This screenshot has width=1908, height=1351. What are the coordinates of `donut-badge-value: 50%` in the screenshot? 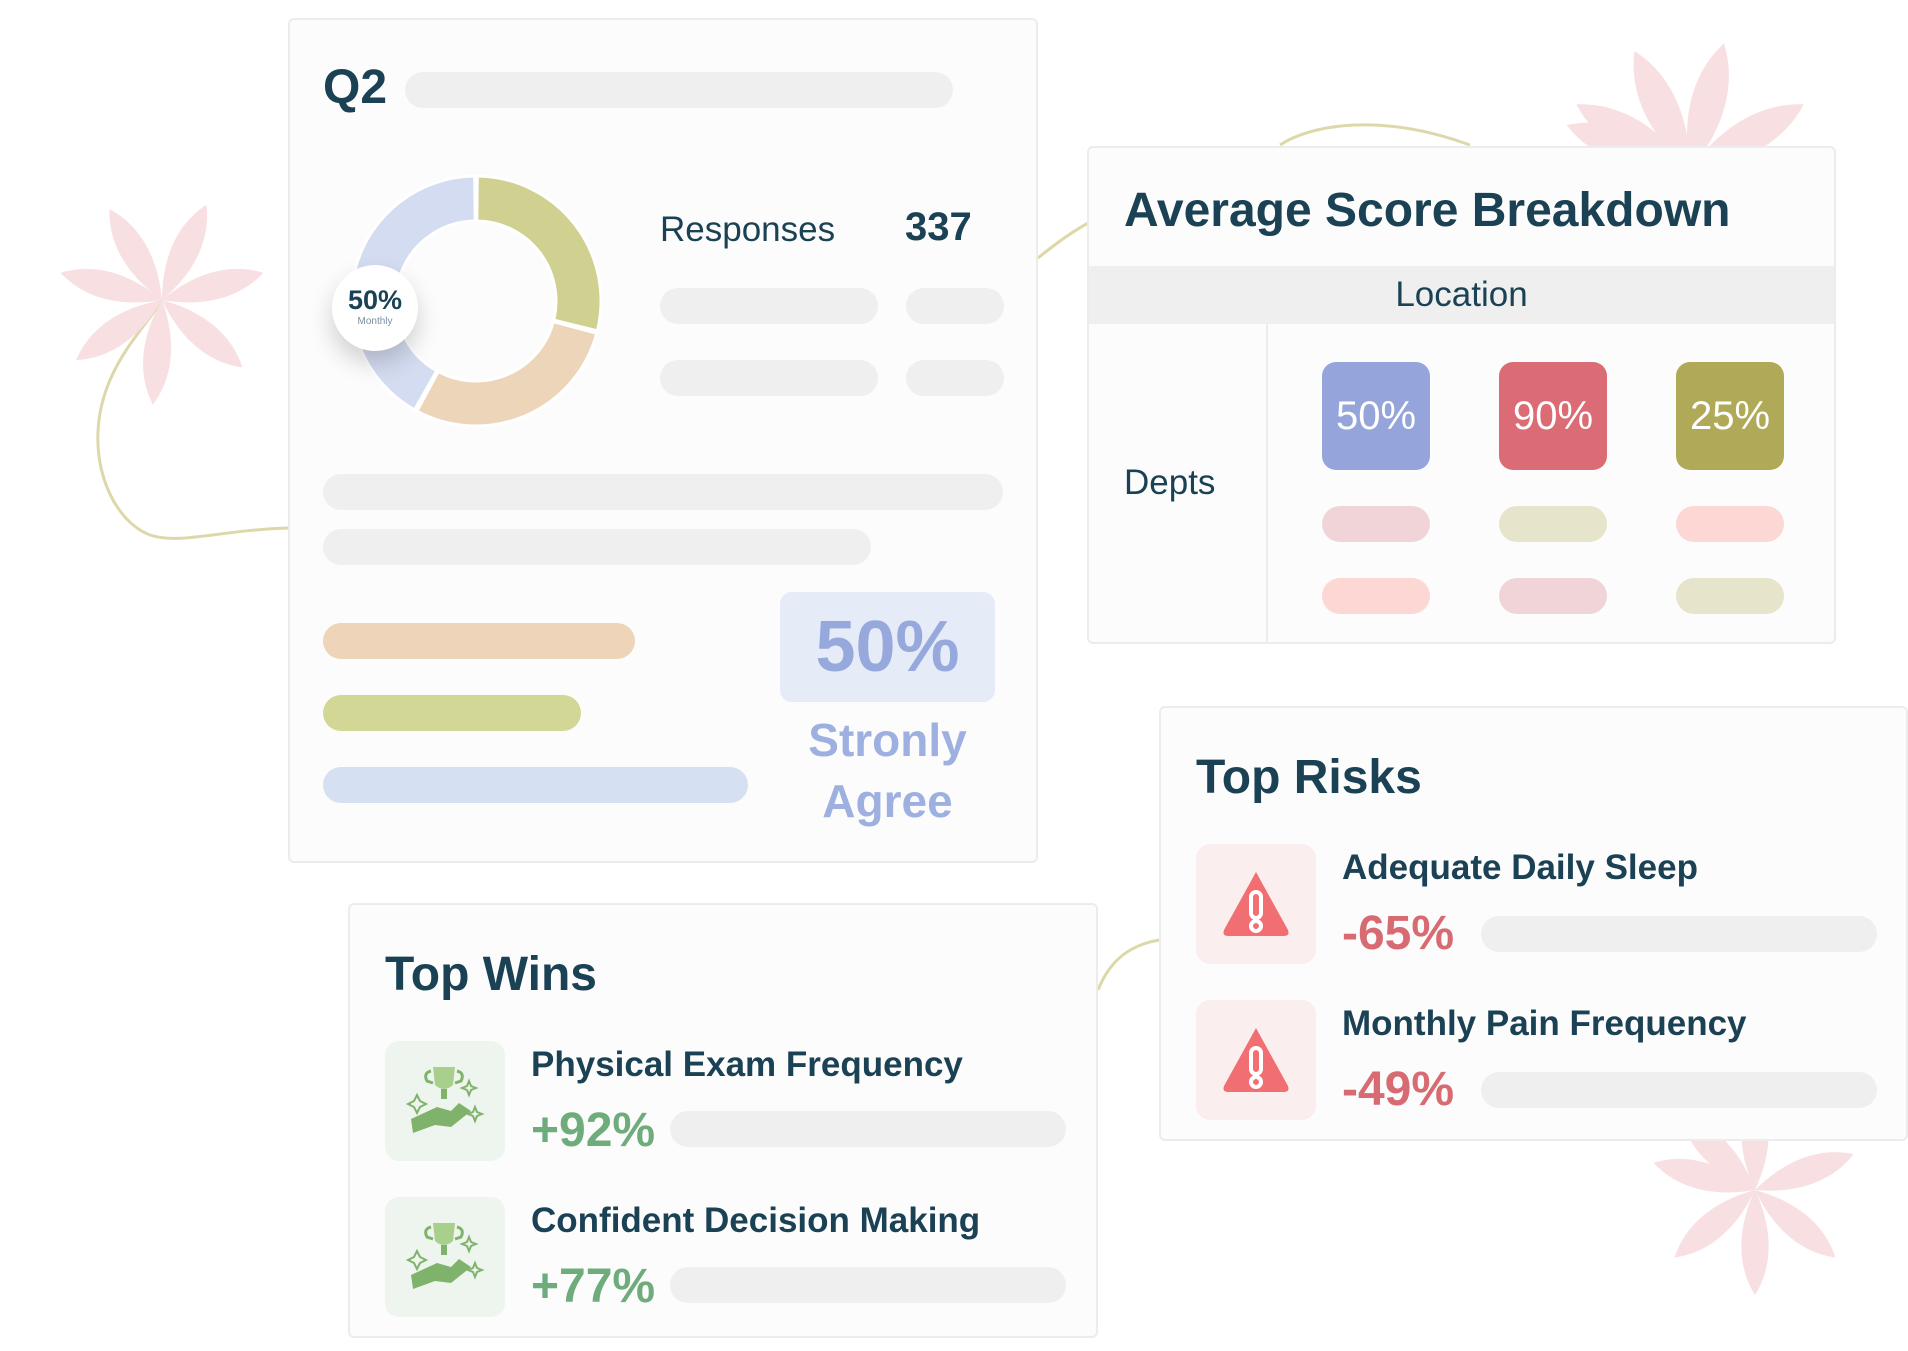 It's located at (375, 300).